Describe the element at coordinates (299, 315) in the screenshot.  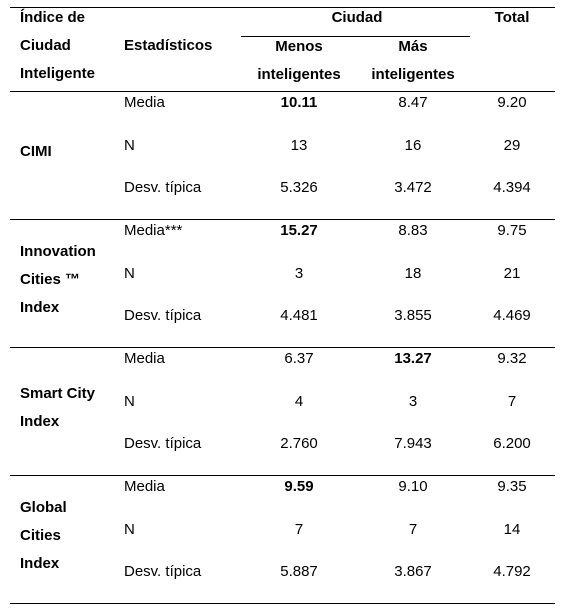
I see `value-cell: 4.481` at that location.